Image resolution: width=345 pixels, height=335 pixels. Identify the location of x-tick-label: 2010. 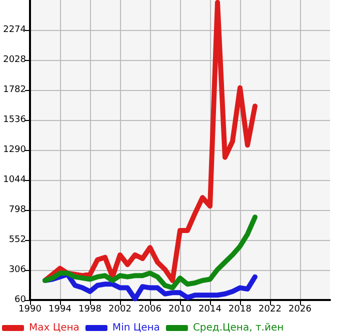
(180, 309).